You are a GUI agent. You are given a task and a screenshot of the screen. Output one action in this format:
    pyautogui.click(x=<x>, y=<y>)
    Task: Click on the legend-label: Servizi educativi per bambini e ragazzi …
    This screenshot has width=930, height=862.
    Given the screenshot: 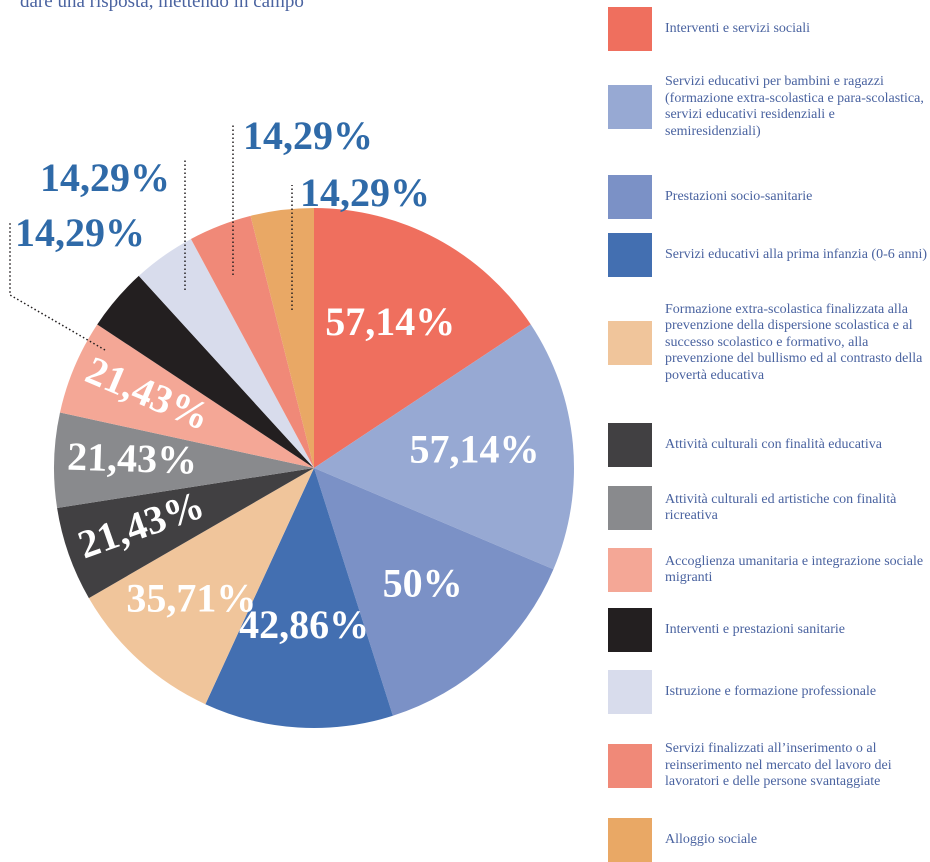 What is the action you would take?
    pyautogui.click(x=794, y=106)
    